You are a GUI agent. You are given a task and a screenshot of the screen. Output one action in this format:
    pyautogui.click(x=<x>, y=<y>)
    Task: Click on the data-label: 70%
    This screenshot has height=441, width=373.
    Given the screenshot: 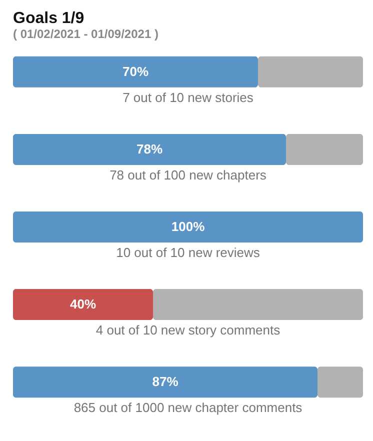 What is the action you would take?
    pyautogui.click(x=135, y=71)
    